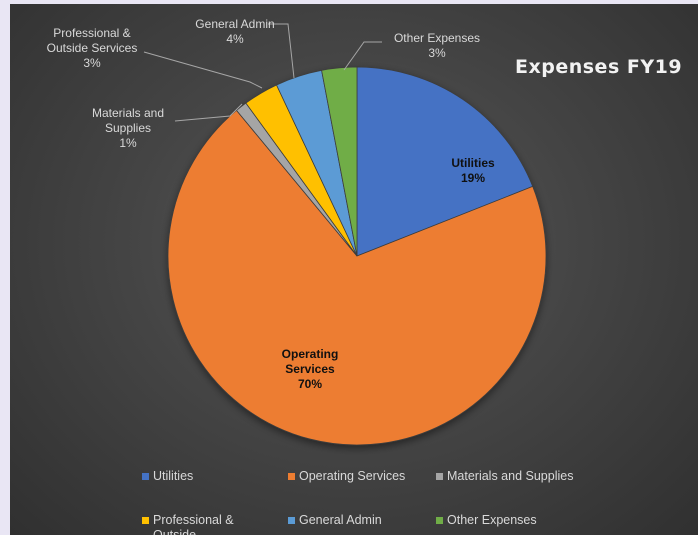  I want to click on legend-item-general-admin: General Admin, so click(358, 520).